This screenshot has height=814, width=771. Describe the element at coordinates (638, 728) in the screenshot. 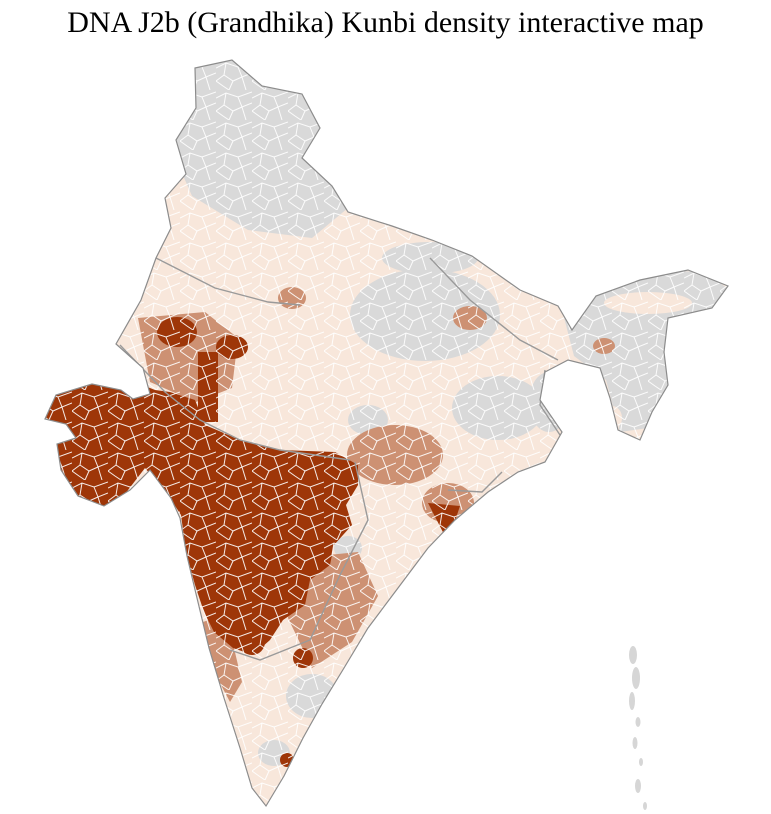

I see `andaman-islands` at that location.